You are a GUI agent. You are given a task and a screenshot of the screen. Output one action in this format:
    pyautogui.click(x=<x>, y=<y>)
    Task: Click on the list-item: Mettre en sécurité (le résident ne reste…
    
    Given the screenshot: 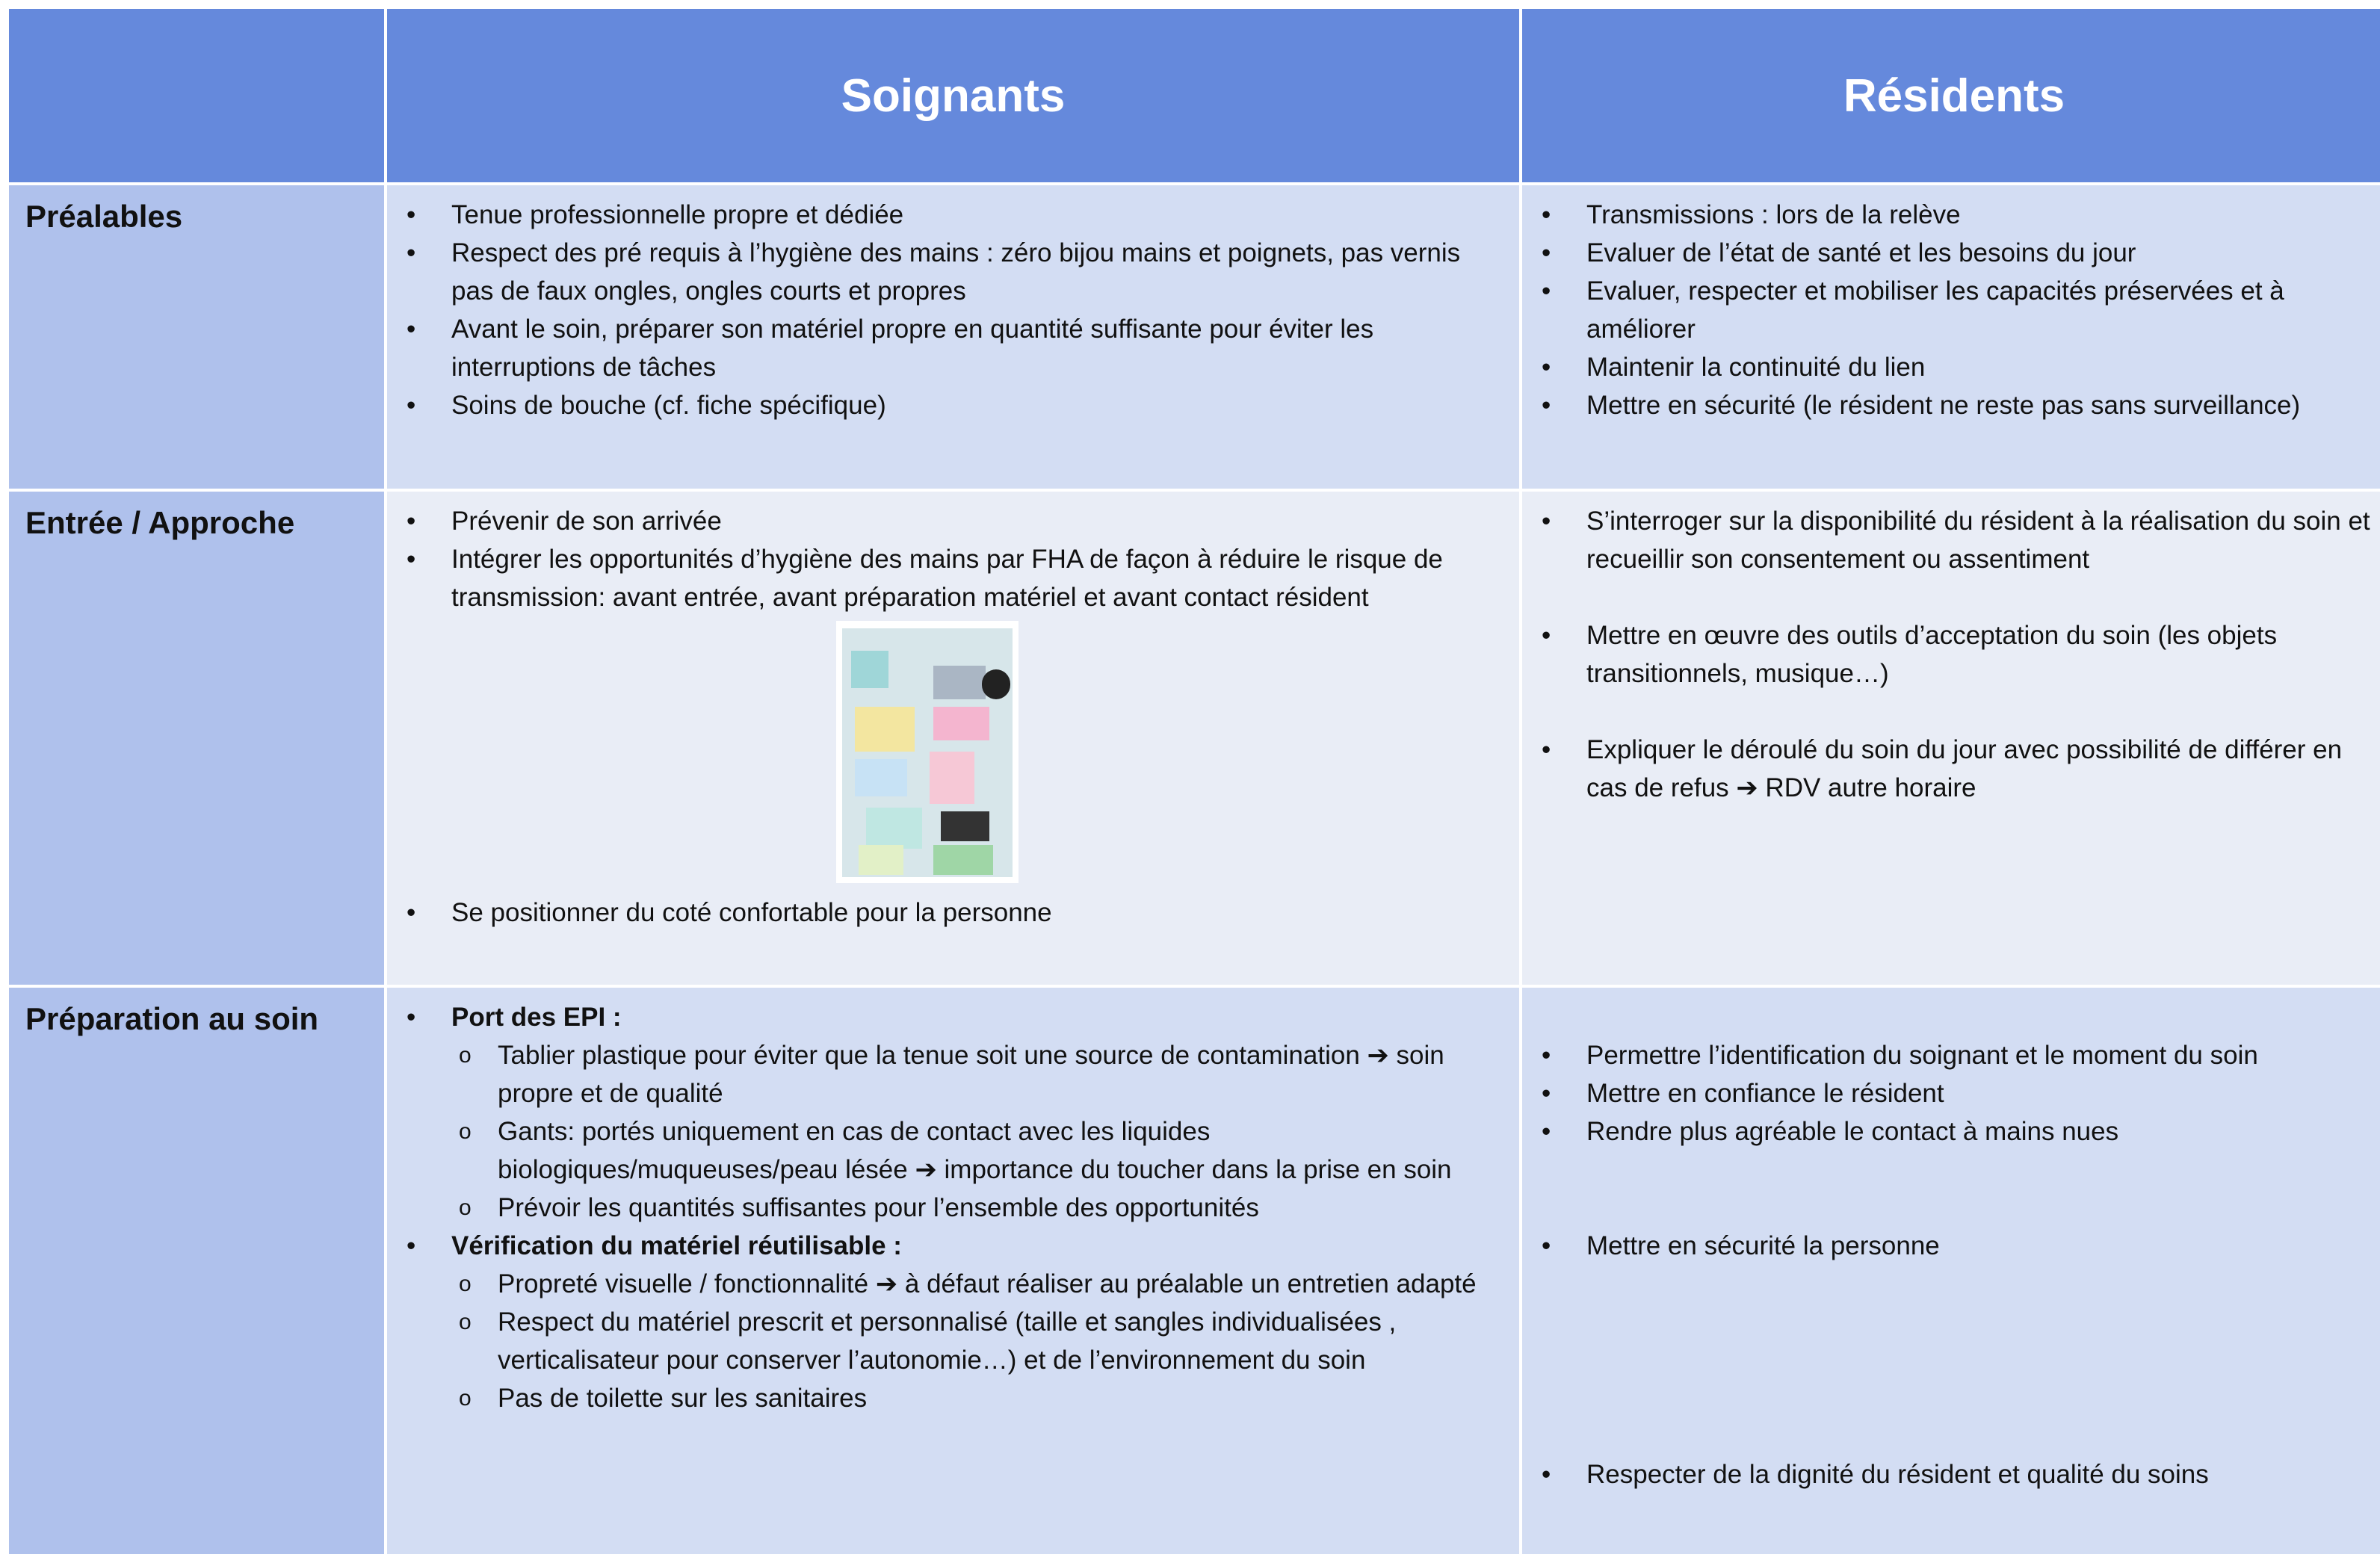 What is the action you would take?
    pyautogui.click(x=1958, y=405)
    